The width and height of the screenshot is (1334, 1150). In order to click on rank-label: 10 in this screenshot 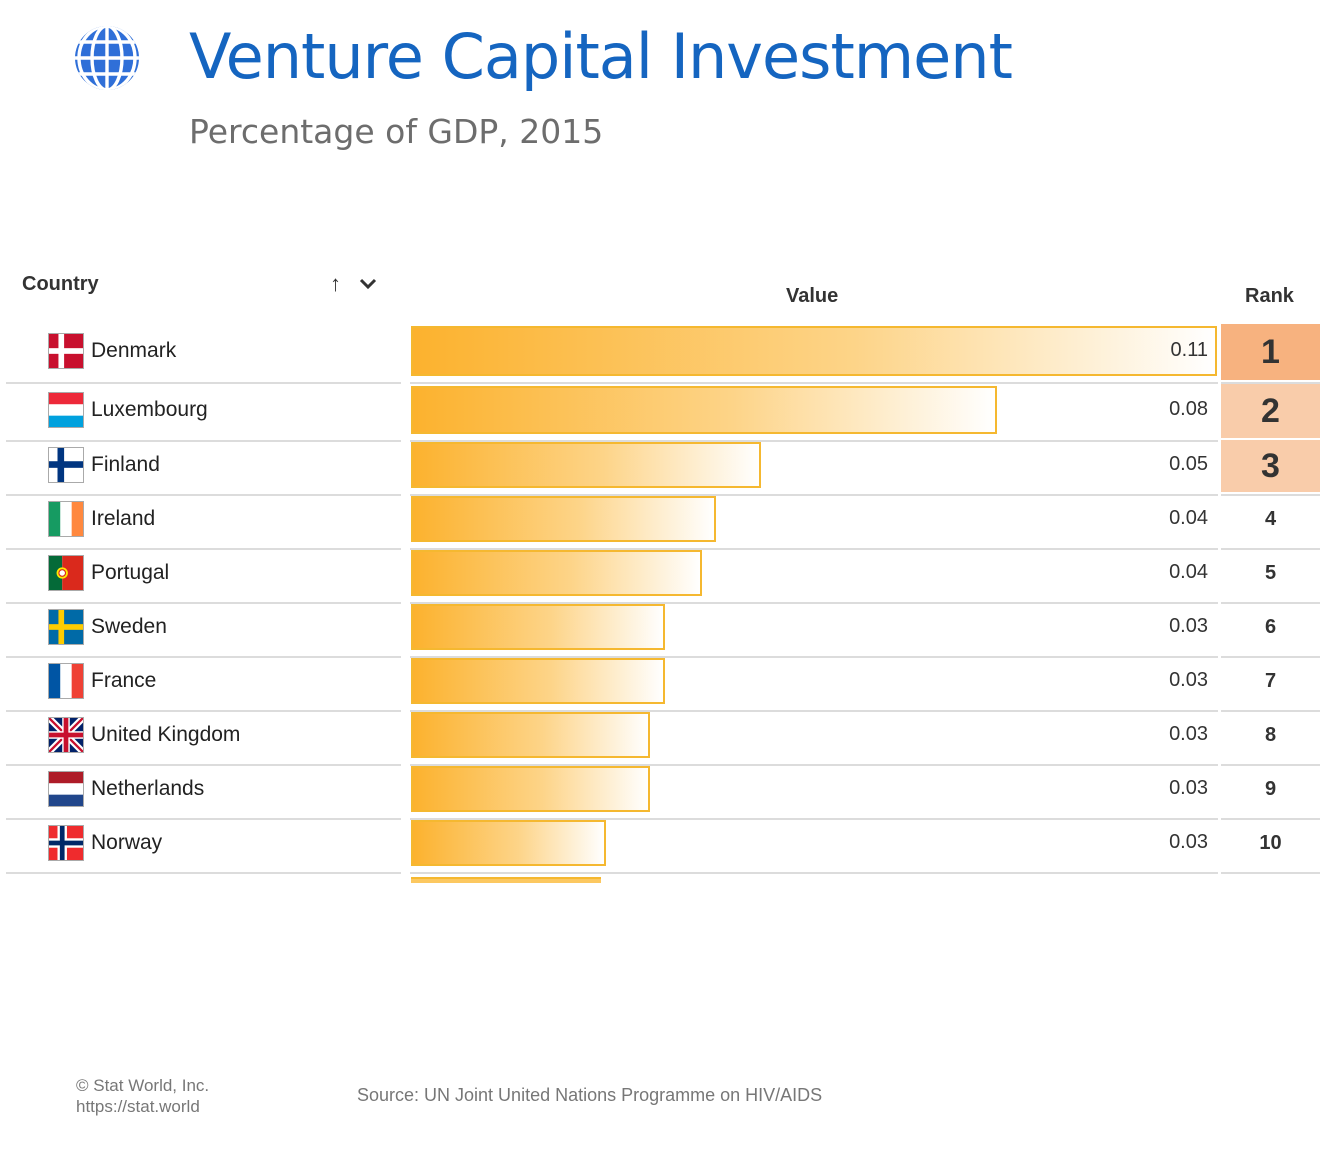, I will do `click(1270, 843)`.